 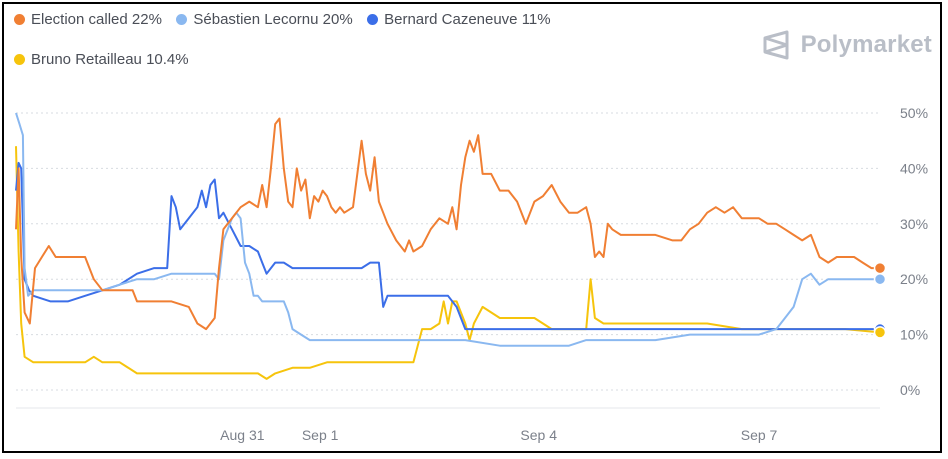 What do you see at coordinates (914, 113) in the screenshot?
I see `y-tick-label: 50%` at bounding box center [914, 113].